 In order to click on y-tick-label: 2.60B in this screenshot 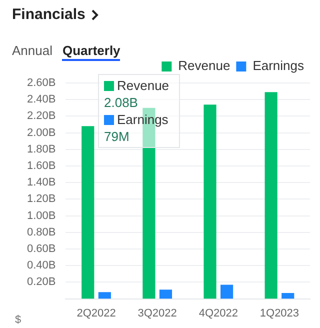, I will do `click(41, 83)`.